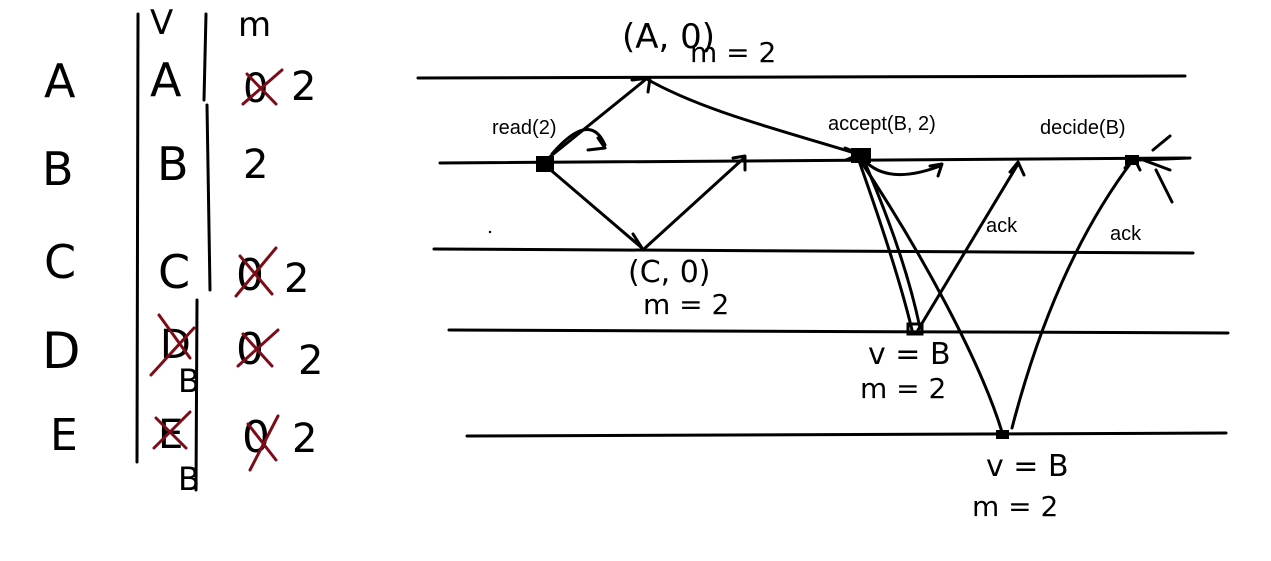 The image size is (1271, 561). I want to click on msg-ack-d, so click(971, 246).